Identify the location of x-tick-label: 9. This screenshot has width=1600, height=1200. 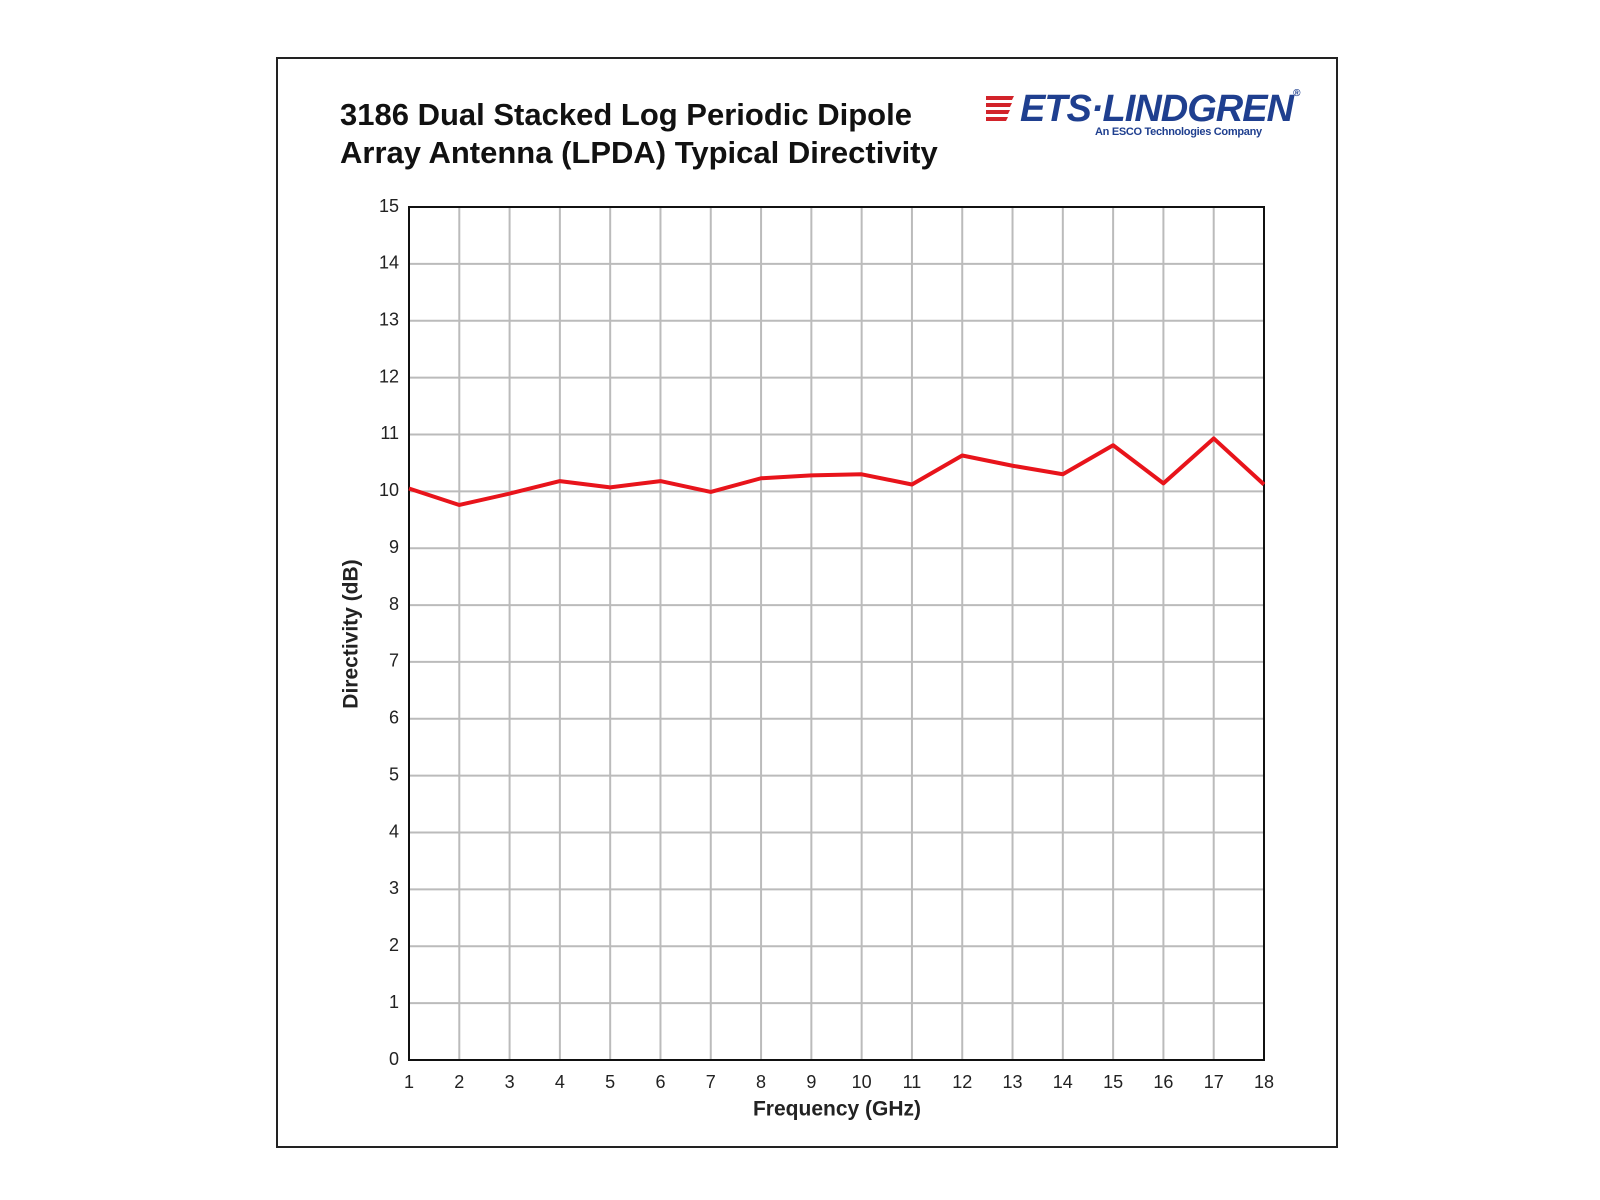
(811, 1082).